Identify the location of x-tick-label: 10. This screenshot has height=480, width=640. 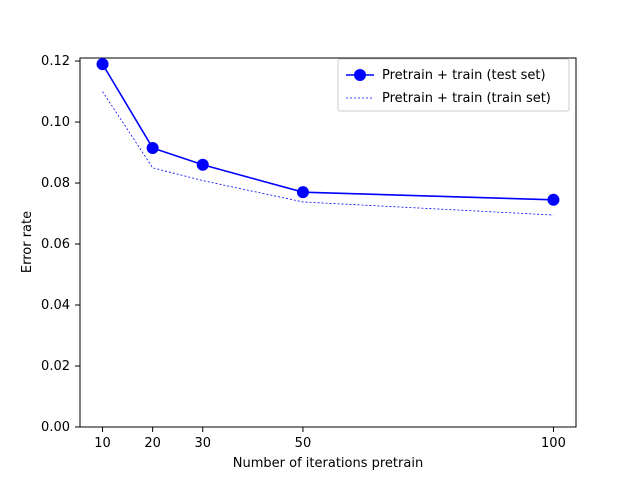
(102, 443).